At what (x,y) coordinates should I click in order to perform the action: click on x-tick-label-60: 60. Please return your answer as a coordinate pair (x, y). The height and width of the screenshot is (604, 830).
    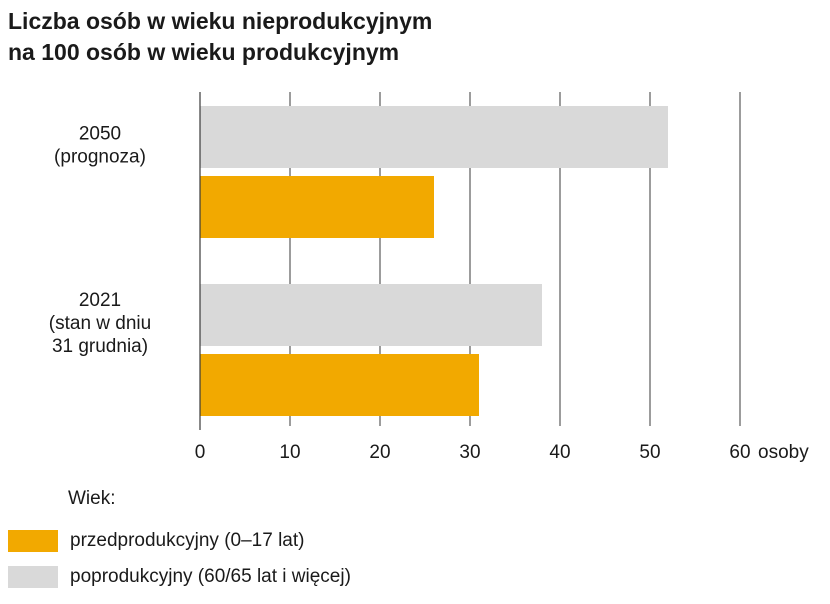
    Looking at the image, I should click on (739, 452).